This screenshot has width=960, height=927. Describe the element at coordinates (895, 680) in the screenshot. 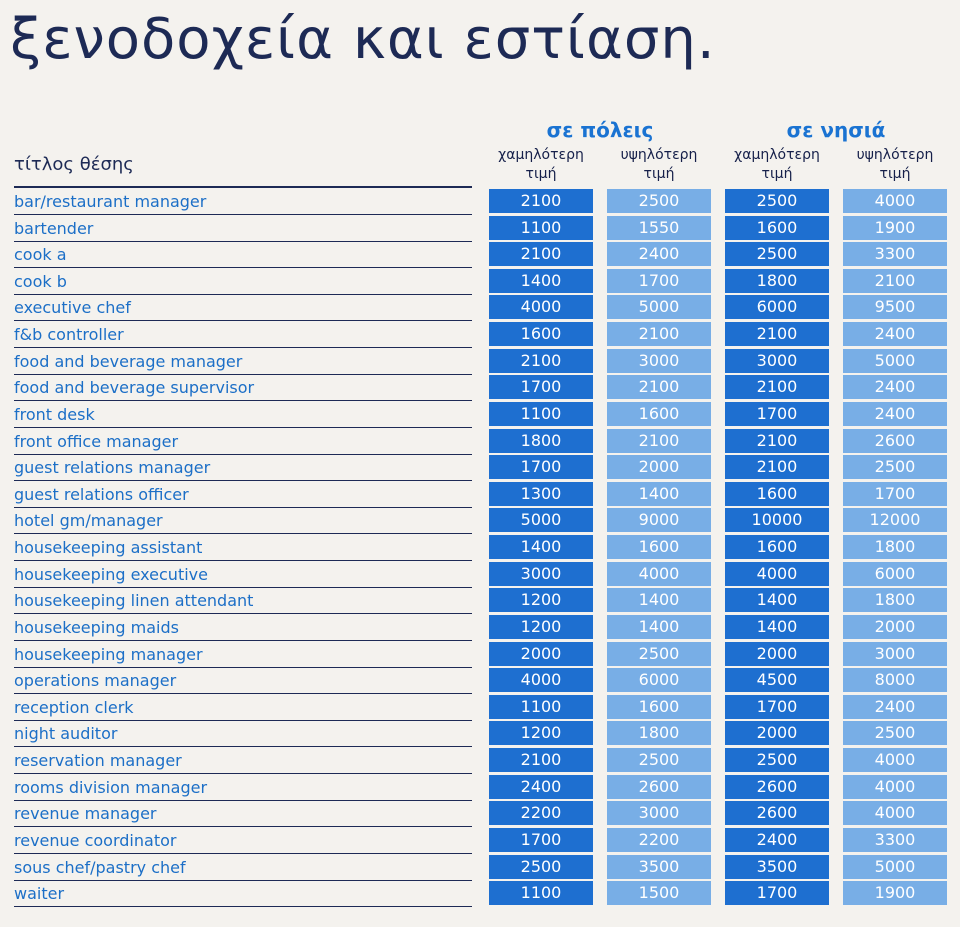

I see `salary-cell: 8000` at that location.